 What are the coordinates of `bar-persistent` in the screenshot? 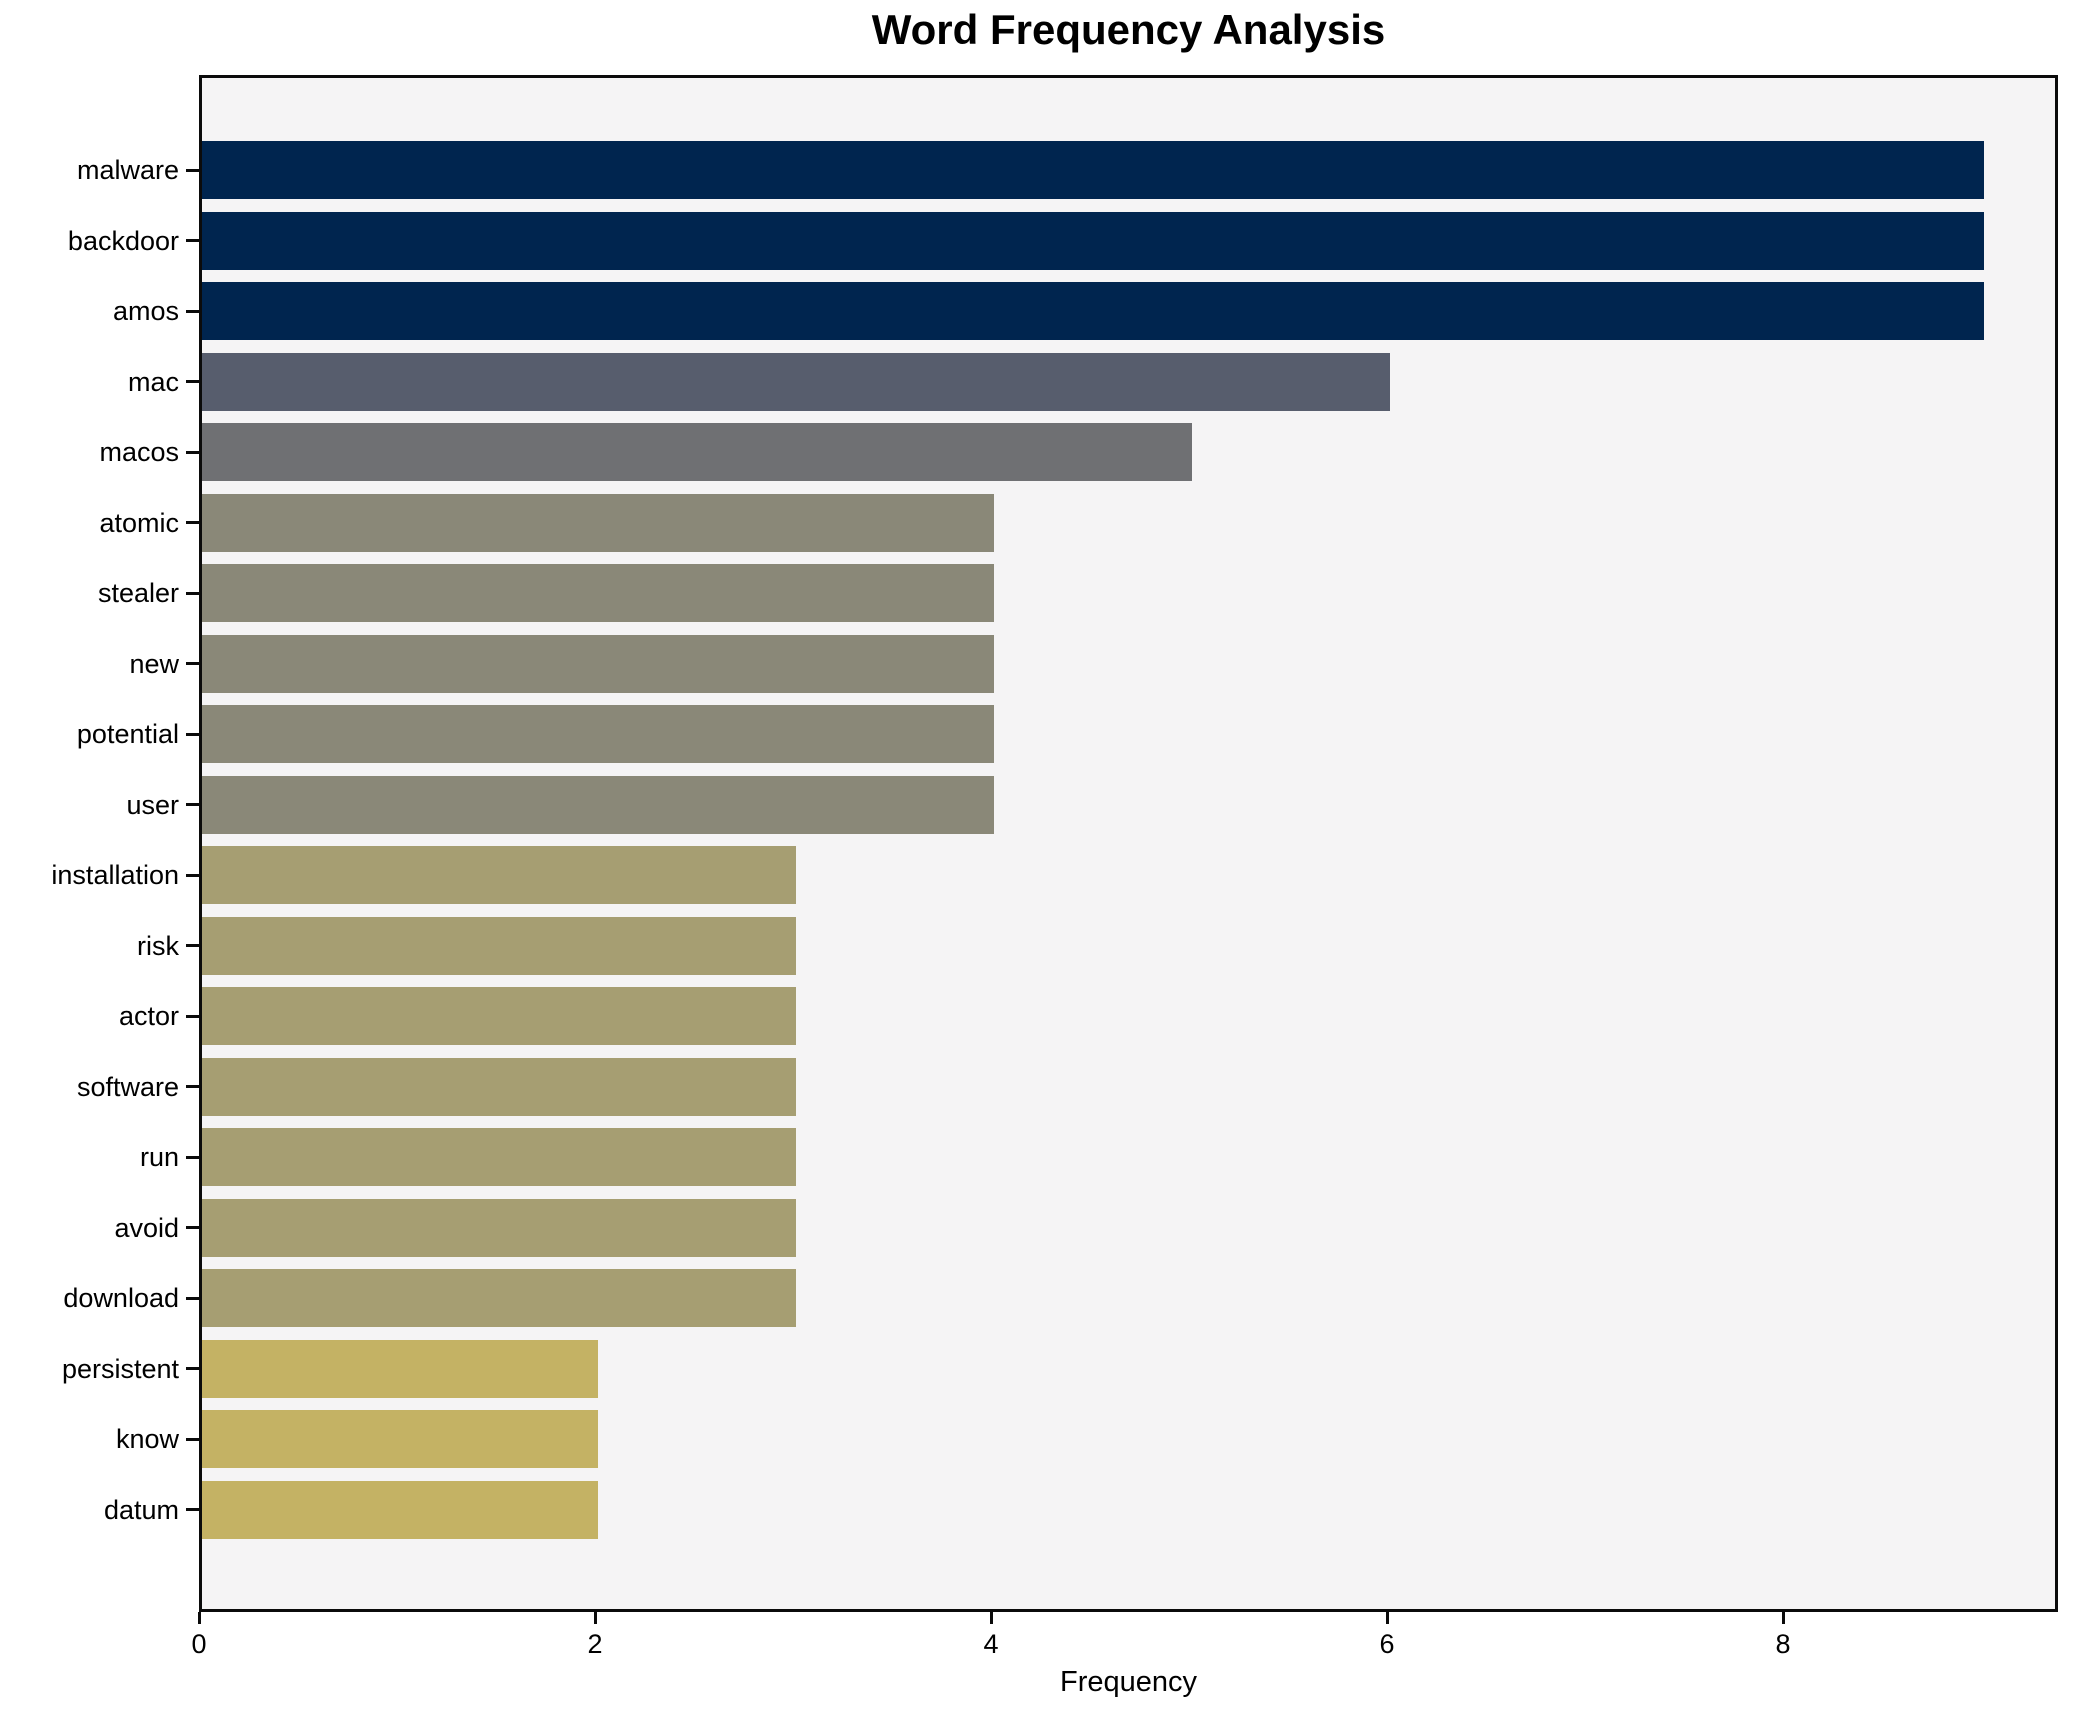 It's located at (400, 1368).